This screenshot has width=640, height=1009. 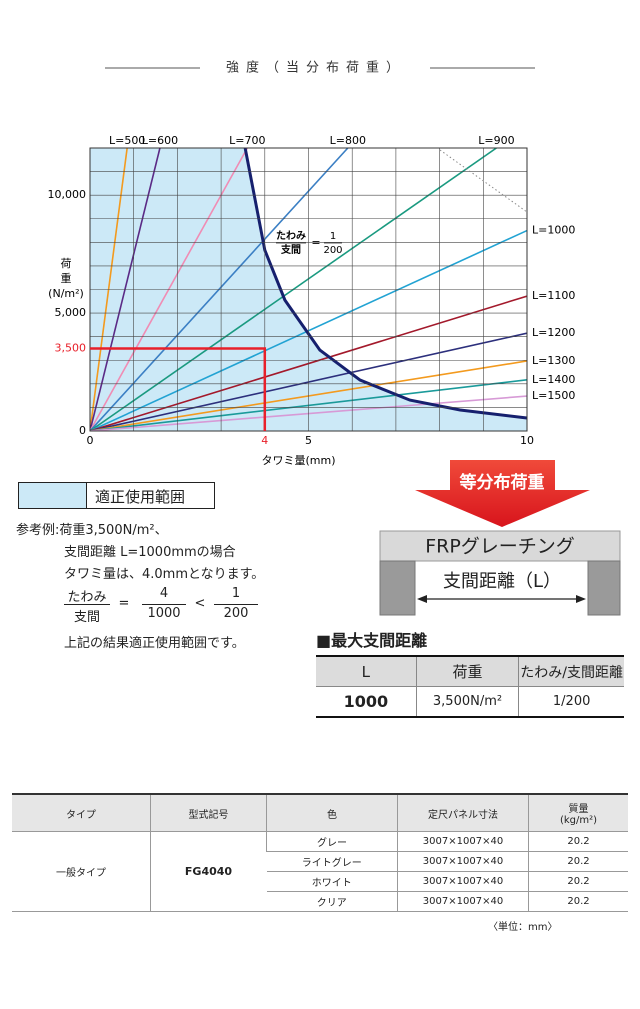 I want to click on header-cell: 定尺パネル寸法, so click(x=463, y=813).